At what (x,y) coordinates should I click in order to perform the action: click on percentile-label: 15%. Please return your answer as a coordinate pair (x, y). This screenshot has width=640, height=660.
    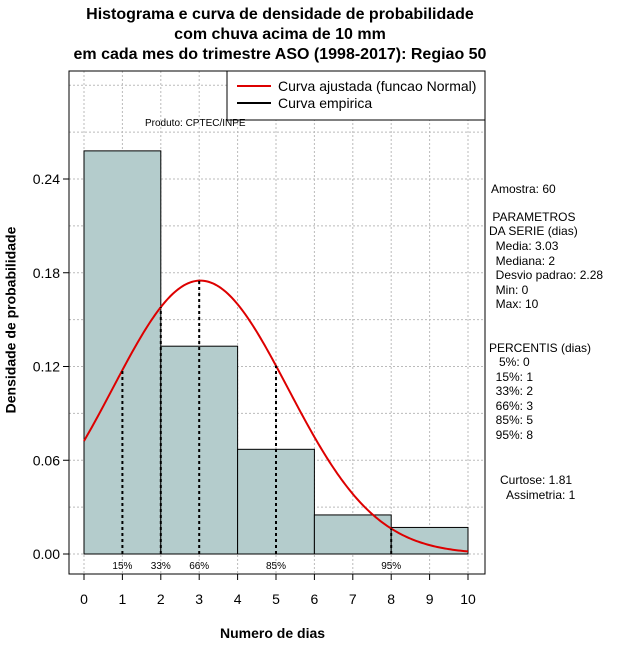
    Looking at the image, I should click on (122, 566).